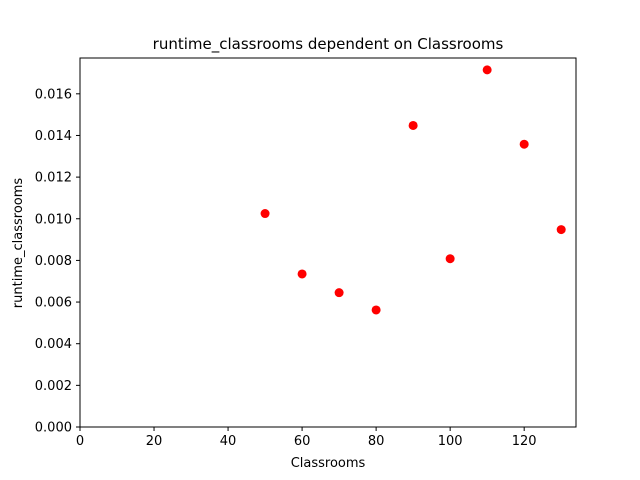 This screenshot has width=640, height=480. Describe the element at coordinates (328, 463) in the screenshot. I see `x-axis-label: Classrooms` at that location.